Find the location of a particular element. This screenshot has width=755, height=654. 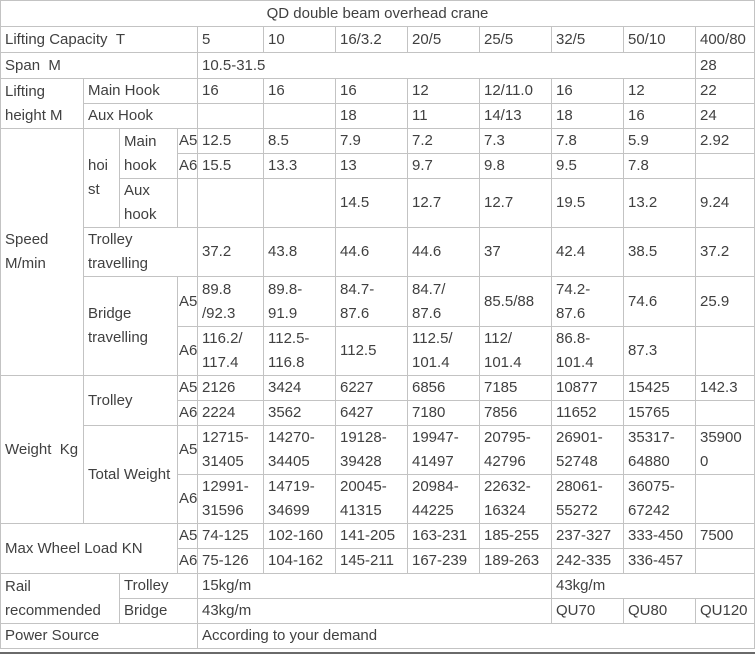

table-cell: 20/5 is located at coordinates (443, 39).